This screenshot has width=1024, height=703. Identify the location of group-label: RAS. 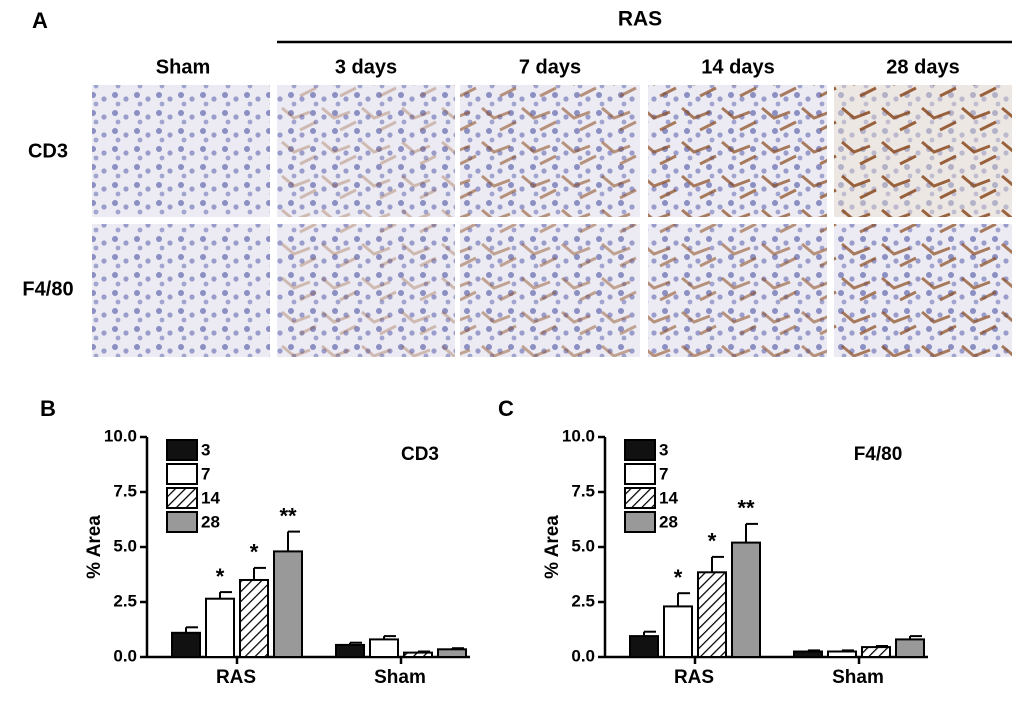
(640, 19).